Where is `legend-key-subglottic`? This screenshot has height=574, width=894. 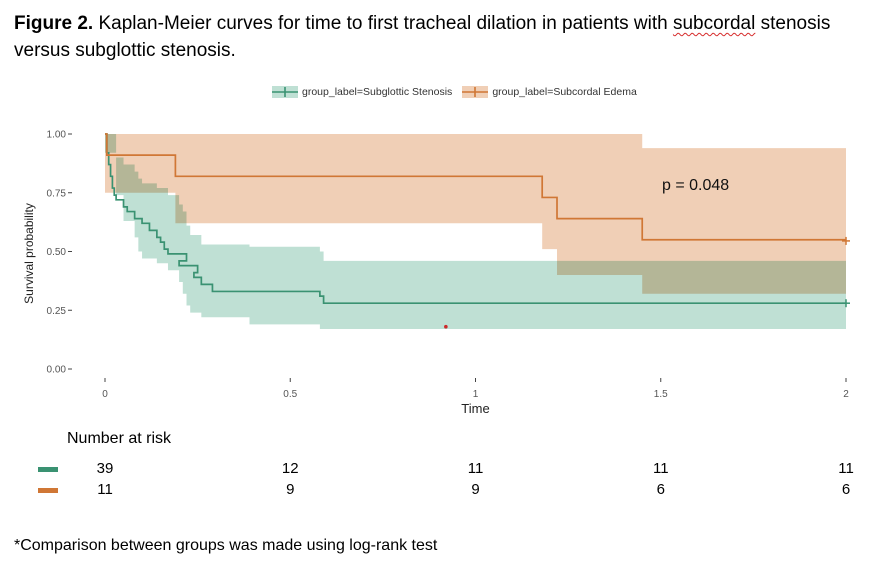 legend-key-subglottic is located at coordinates (285, 92).